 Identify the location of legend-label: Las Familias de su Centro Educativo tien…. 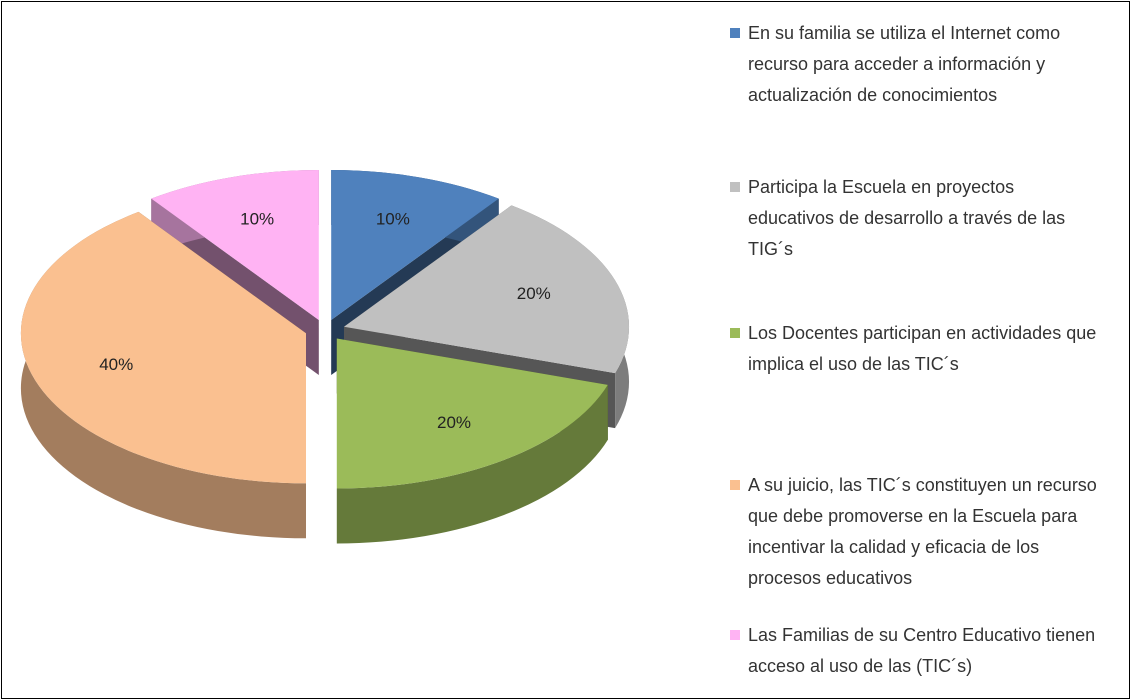
(922, 650).